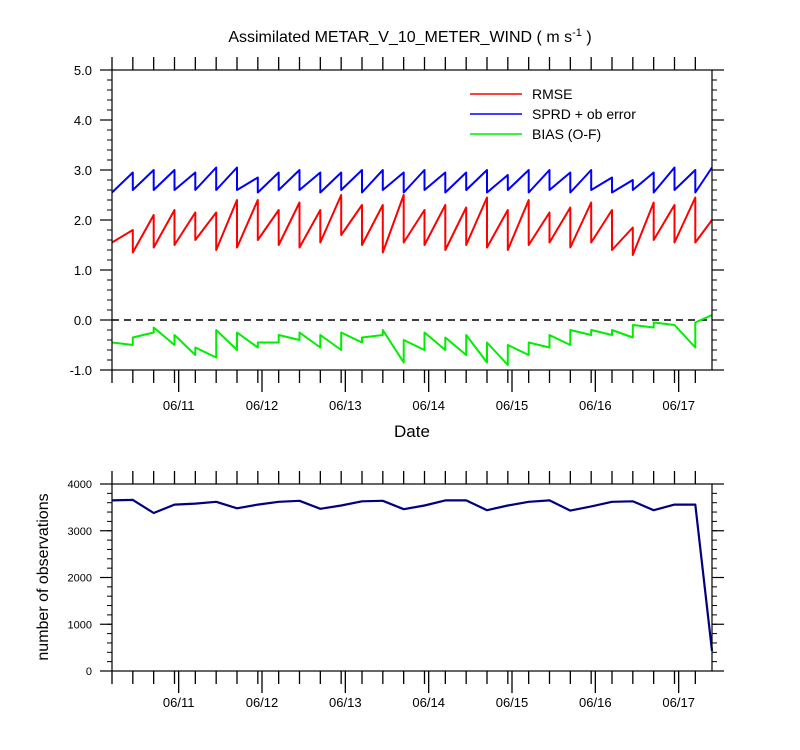 This screenshot has height=750, width=800. Describe the element at coordinates (412, 180) in the screenshot. I see `series-line-sprd-ob-error` at that location.